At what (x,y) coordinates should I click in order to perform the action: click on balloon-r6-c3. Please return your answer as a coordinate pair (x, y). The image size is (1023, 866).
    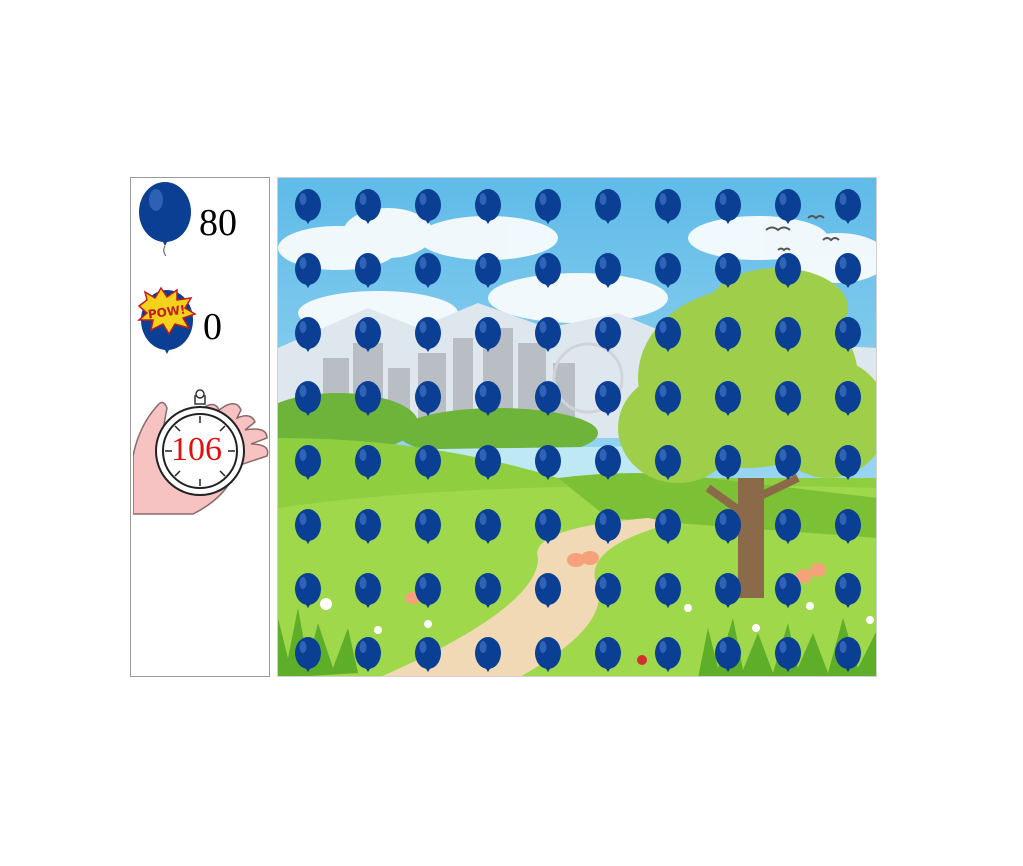
    Looking at the image, I should click on (428, 530).